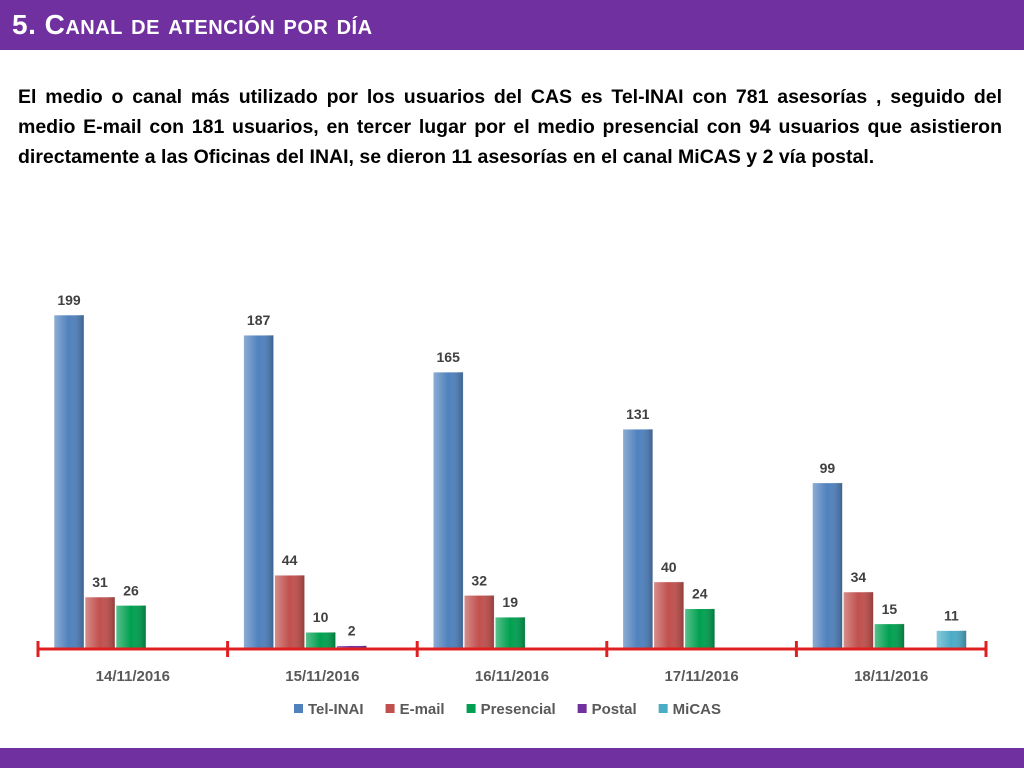  Describe the element at coordinates (828, 468) in the screenshot. I see `data-label: 99` at that location.